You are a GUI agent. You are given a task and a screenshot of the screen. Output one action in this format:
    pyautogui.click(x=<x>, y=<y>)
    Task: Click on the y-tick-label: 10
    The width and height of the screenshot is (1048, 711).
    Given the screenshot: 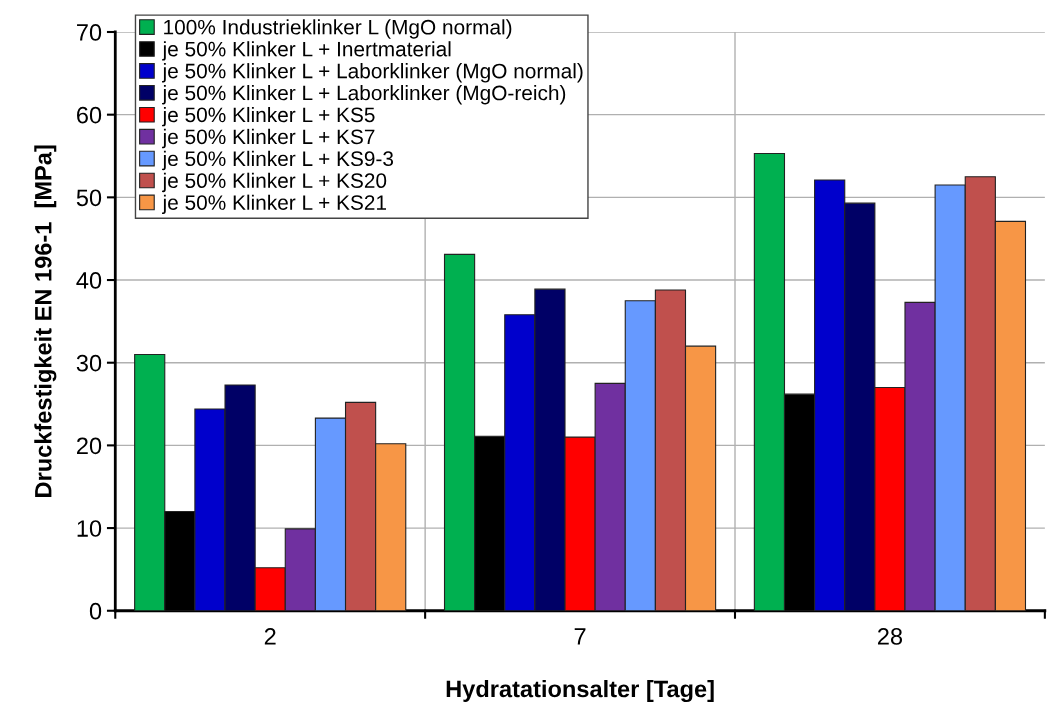 What is the action you would take?
    pyautogui.click(x=89, y=528)
    